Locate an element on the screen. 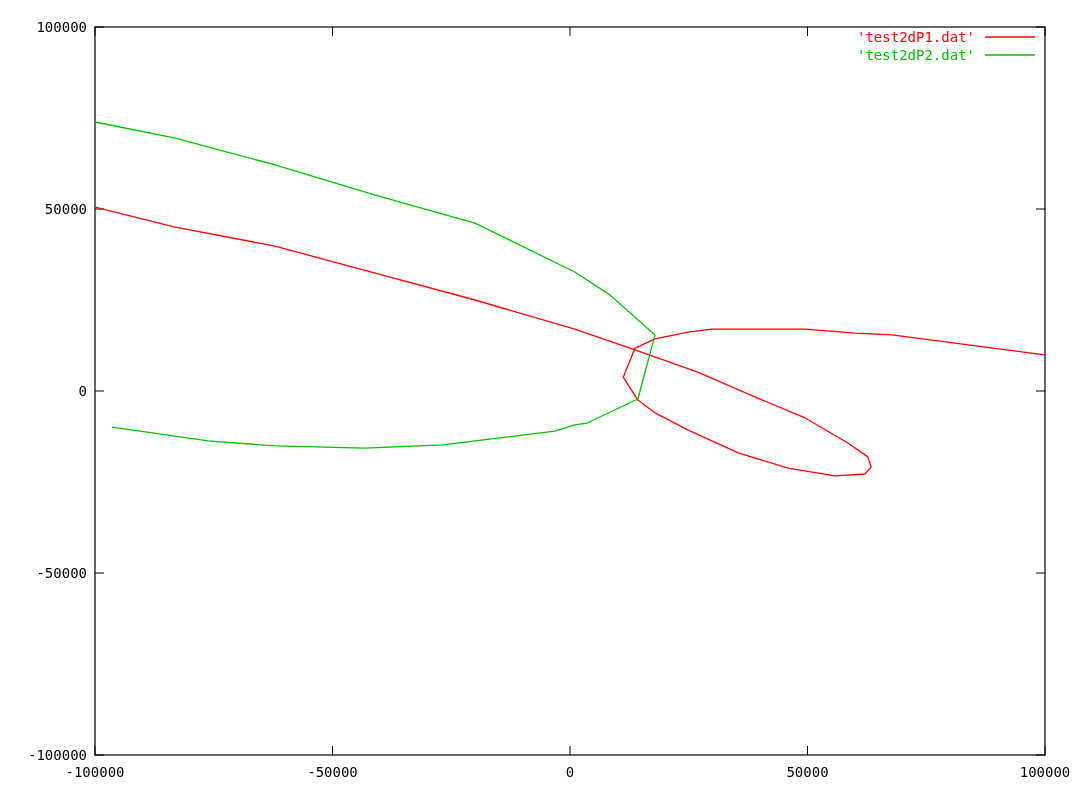  y-tick-label: 50000 is located at coordinates (65, 208).